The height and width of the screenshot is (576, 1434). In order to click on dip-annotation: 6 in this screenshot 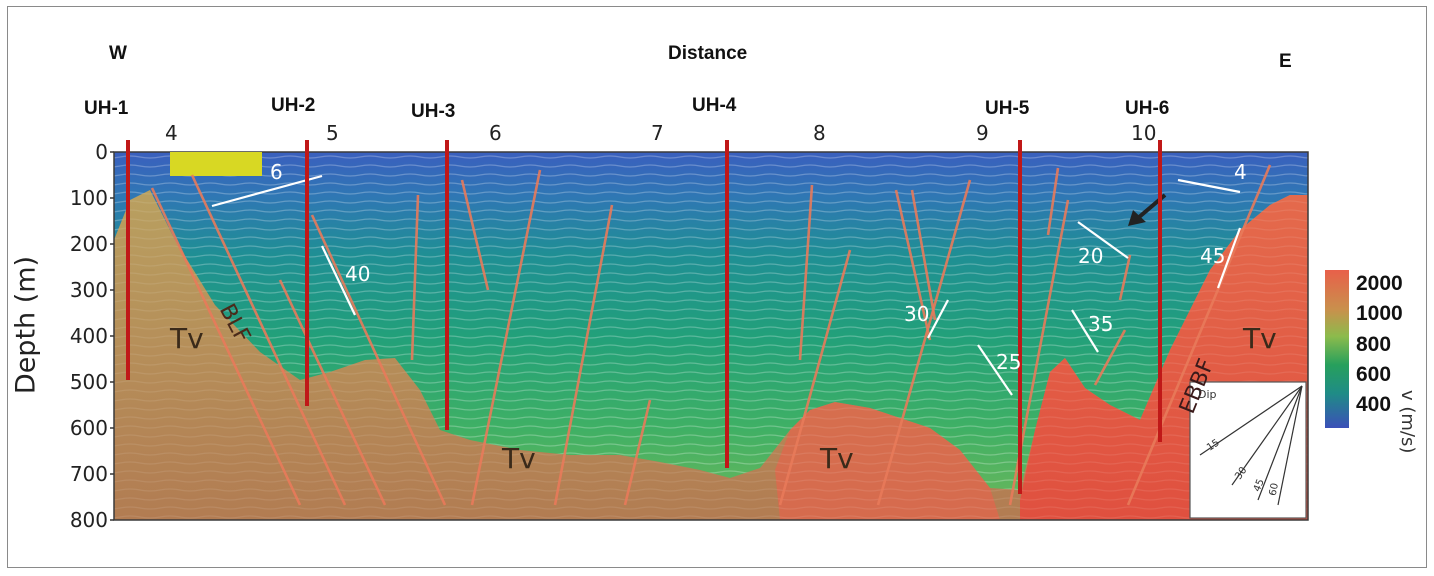, I will do `click(276, 172)`.